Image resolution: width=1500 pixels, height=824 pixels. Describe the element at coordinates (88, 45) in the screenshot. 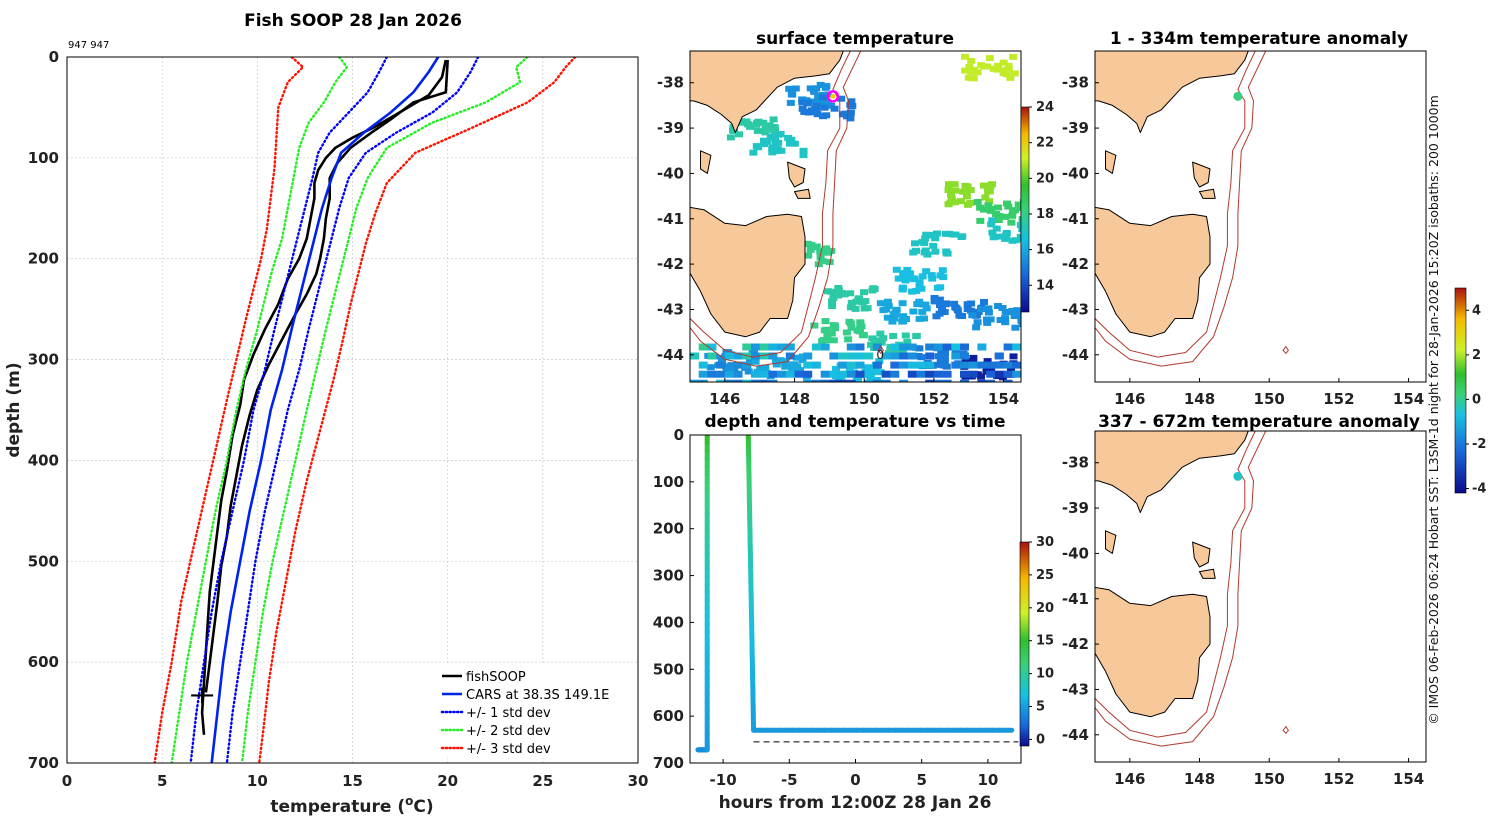

I see `profile-corner-label: 947 947` at that location.